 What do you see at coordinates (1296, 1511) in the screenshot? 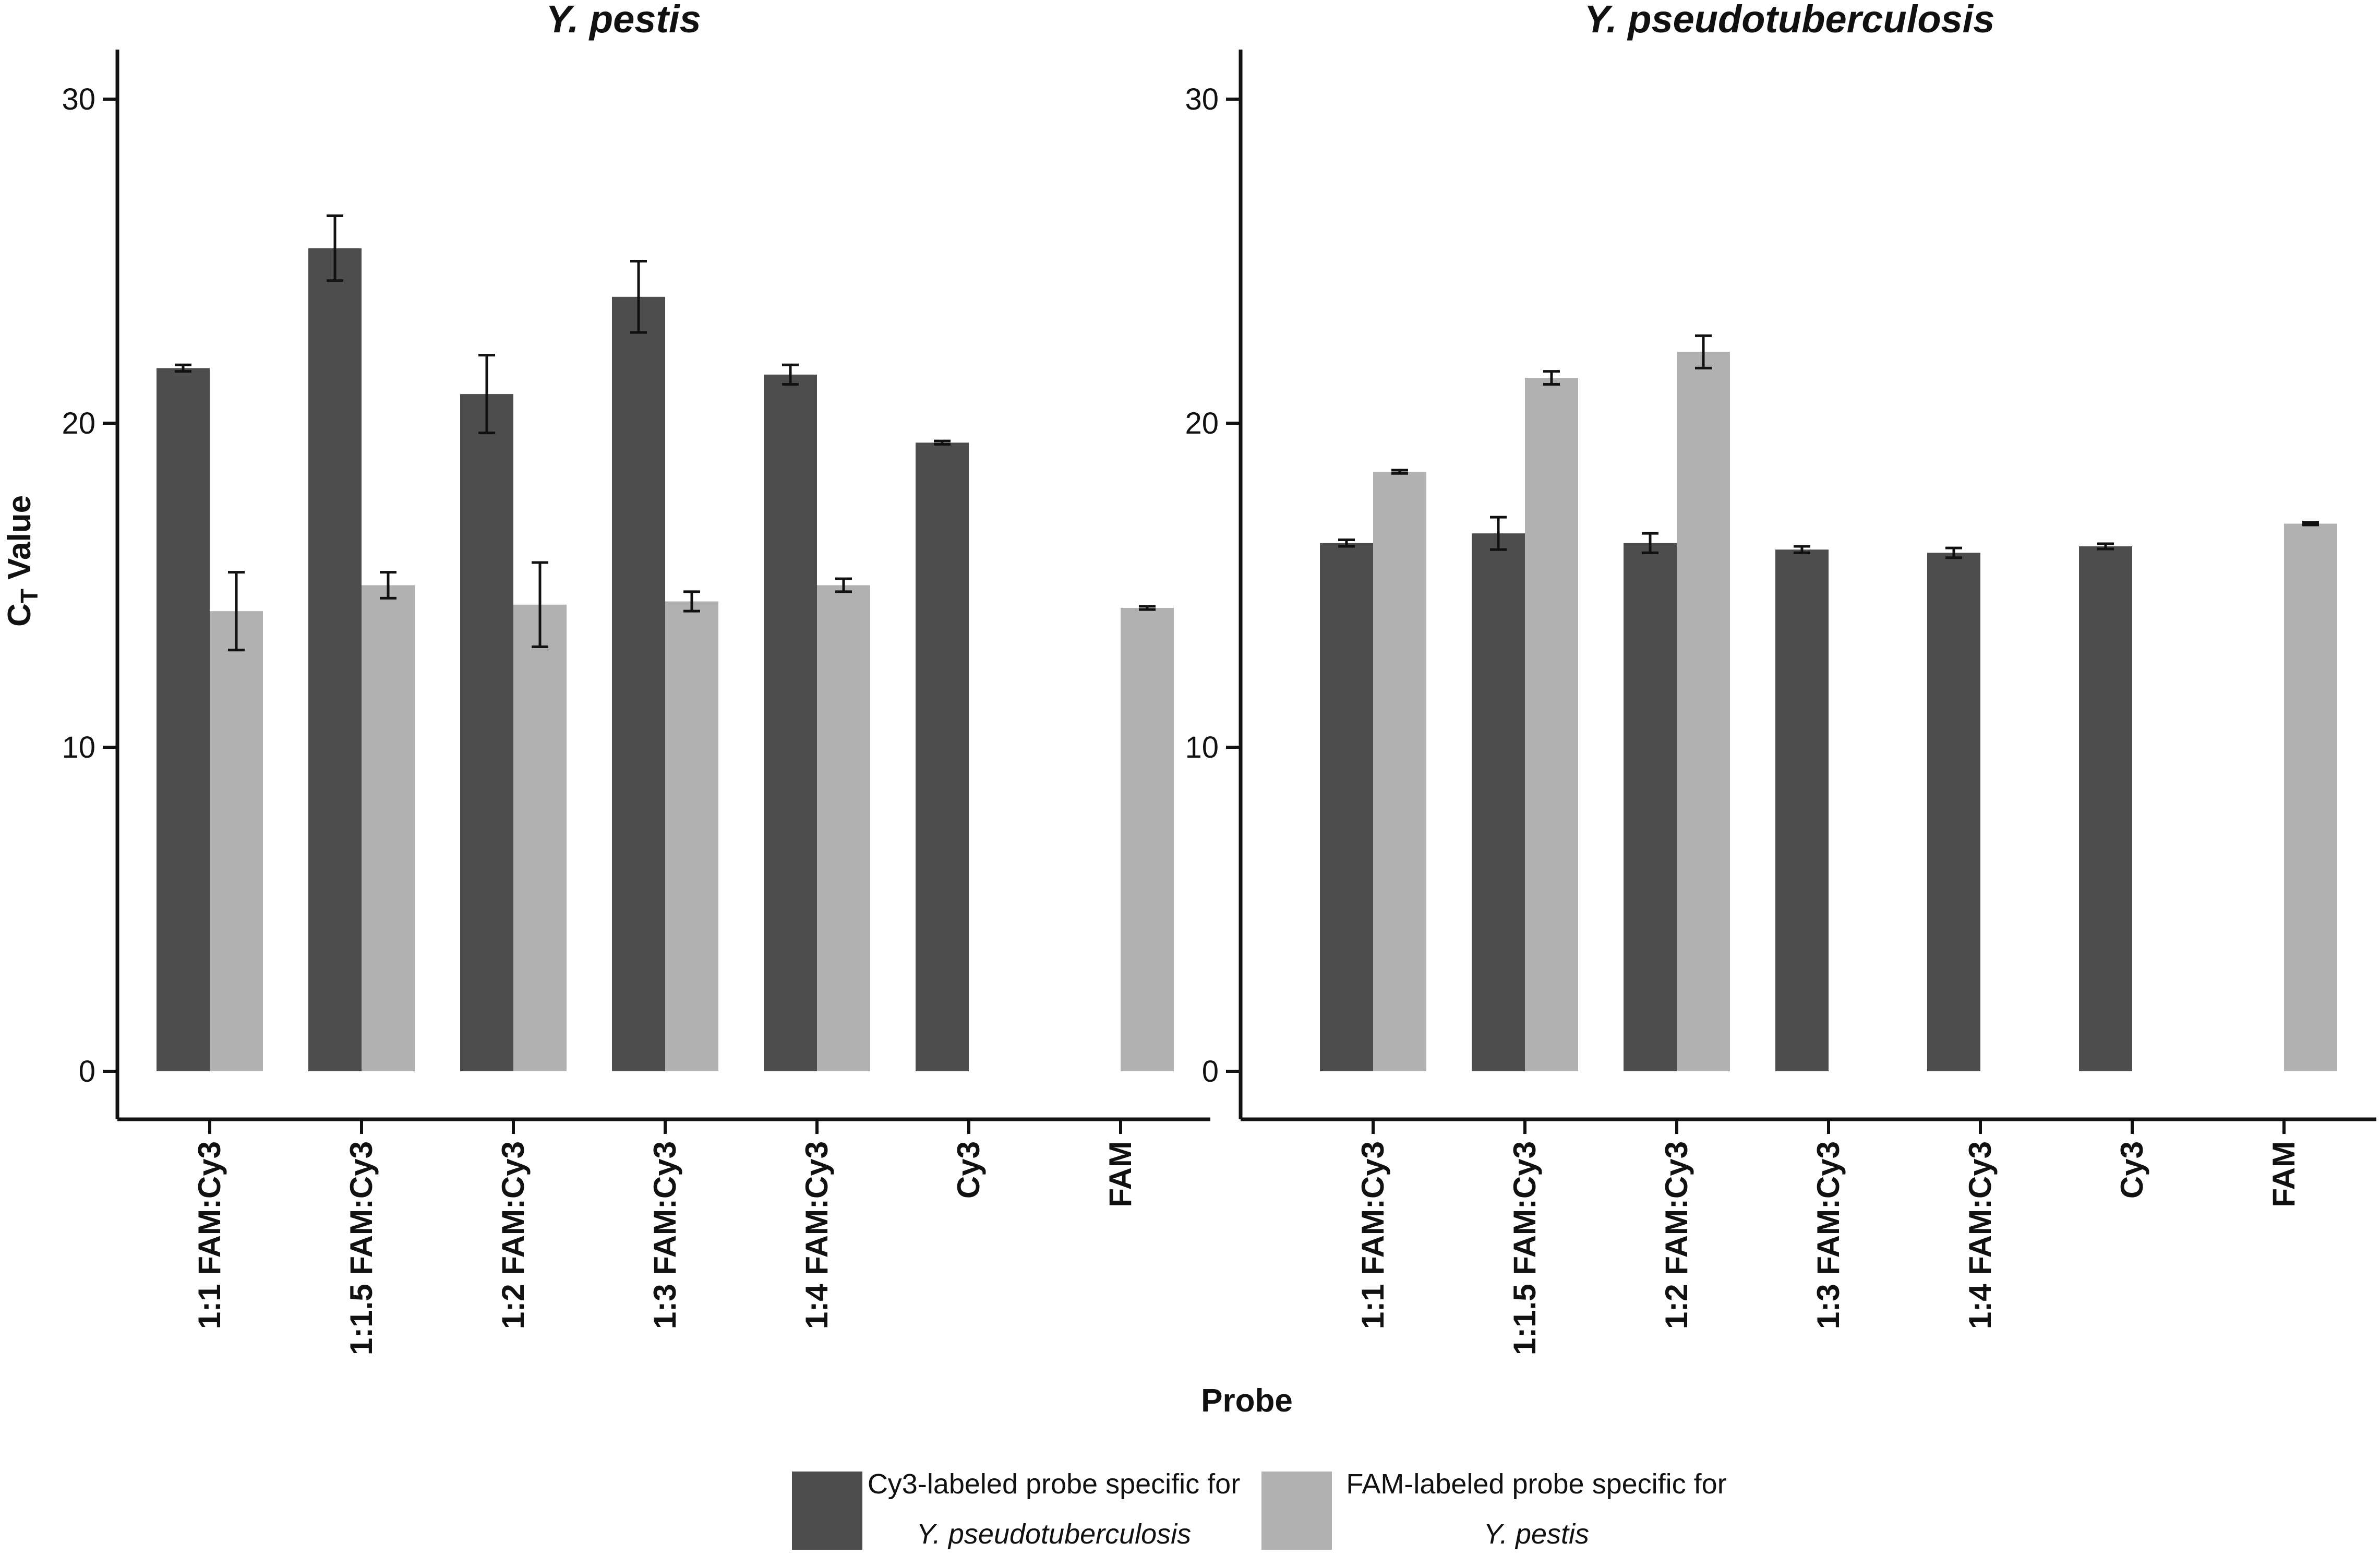
I see `legend-swatch-fam` at bounding box center [1296, 1511].